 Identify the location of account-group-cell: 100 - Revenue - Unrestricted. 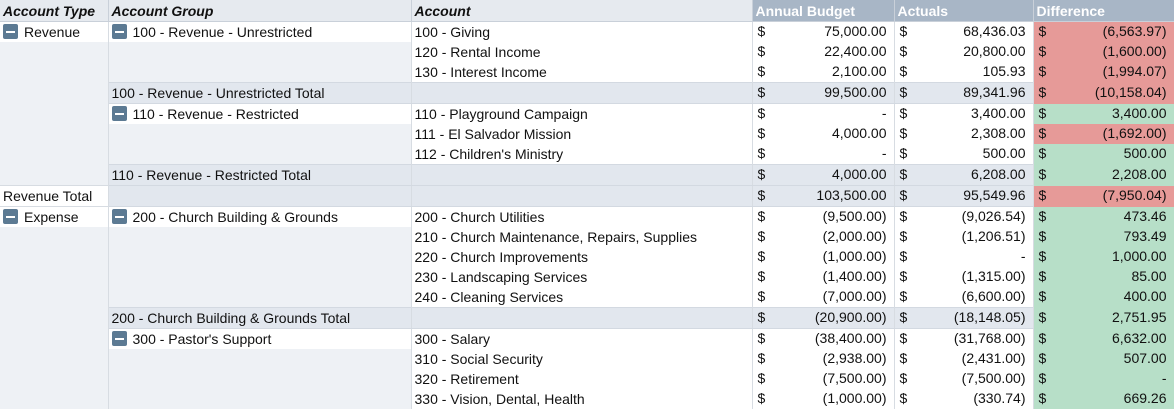
(259, 32).